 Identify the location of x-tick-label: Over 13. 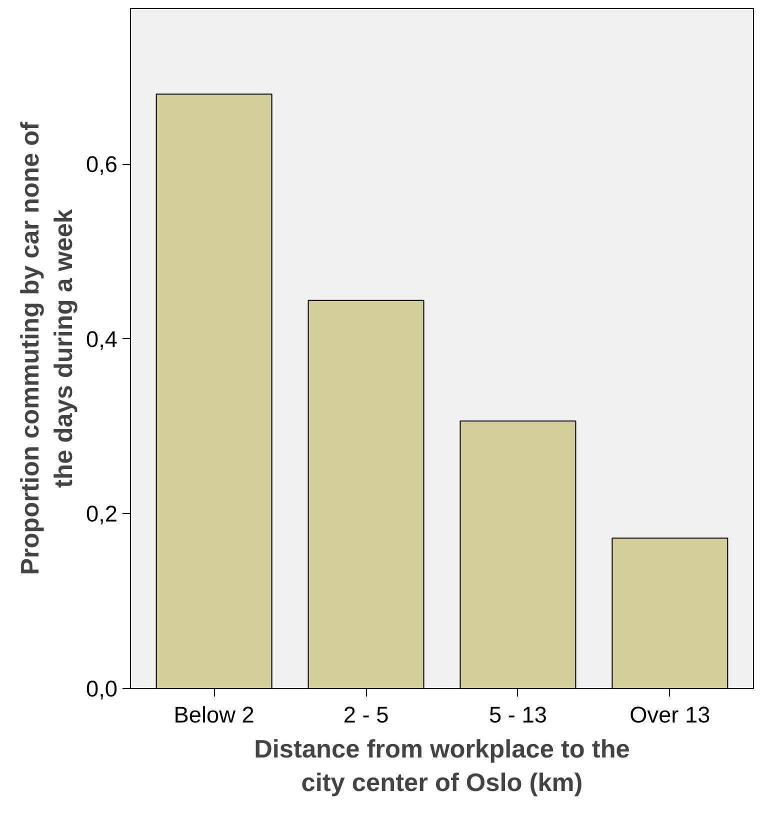
(670, 715).